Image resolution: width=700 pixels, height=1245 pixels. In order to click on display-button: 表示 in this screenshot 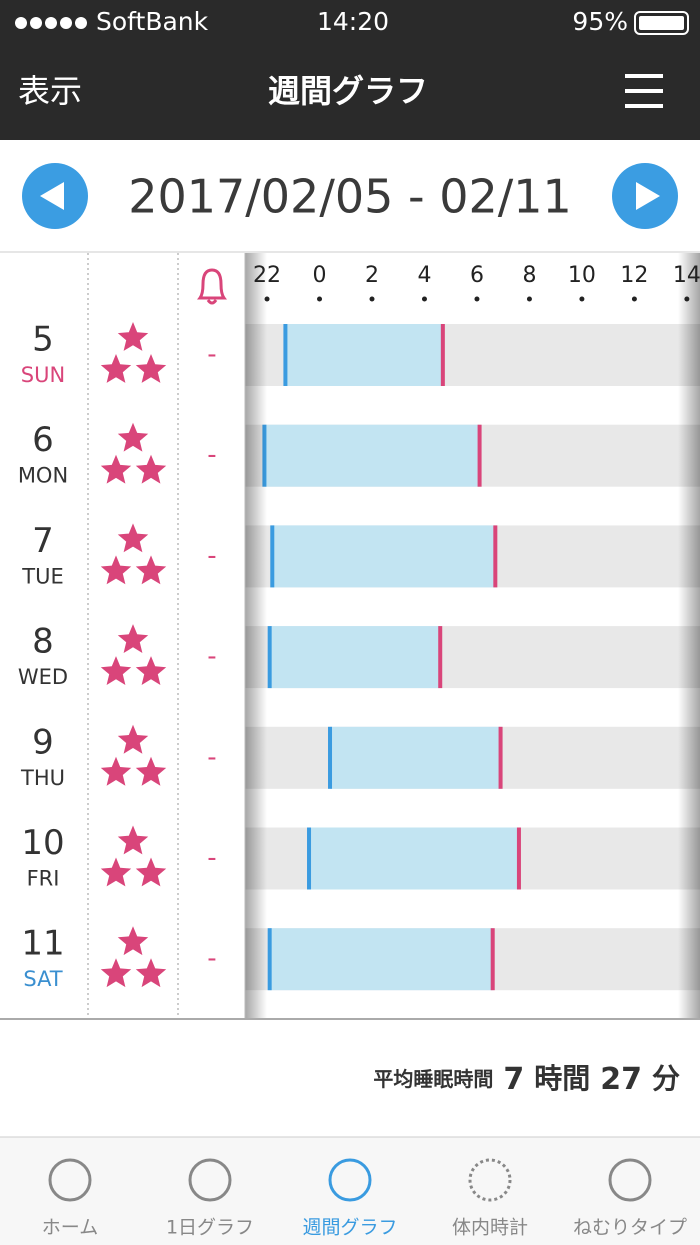, I will do `click(50, 91)`.